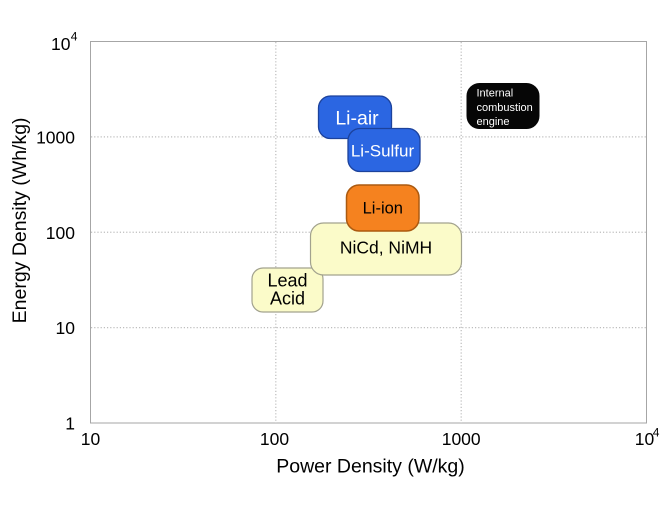 Image resolution: width=668 pixels, height=506 pixels. What do you see at coordinates (357, 119) in the screenshot?
I see `svg-text: Li-air` at bounding box center [357, 119].